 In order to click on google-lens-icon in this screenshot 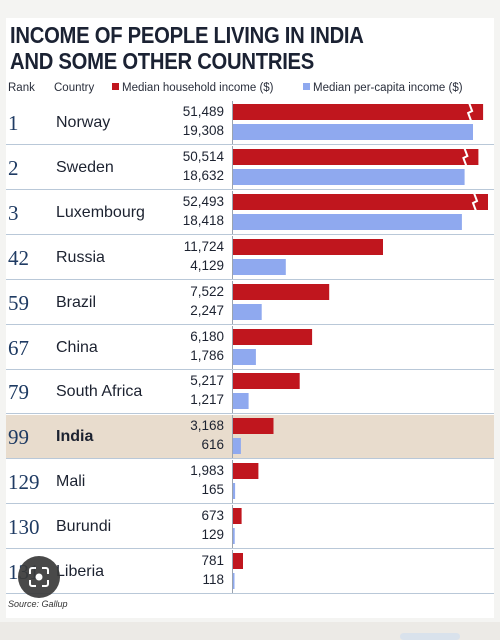, I will do `click(39, 577)`.